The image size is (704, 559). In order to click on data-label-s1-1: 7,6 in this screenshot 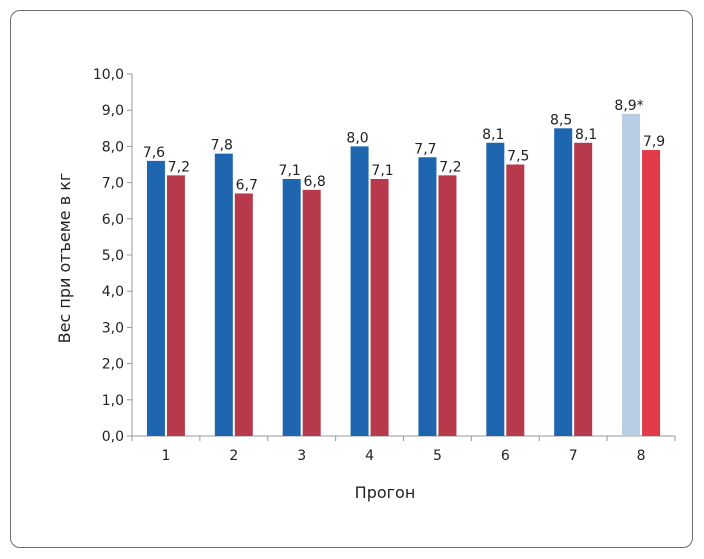, I will do `click(154, 153)`.